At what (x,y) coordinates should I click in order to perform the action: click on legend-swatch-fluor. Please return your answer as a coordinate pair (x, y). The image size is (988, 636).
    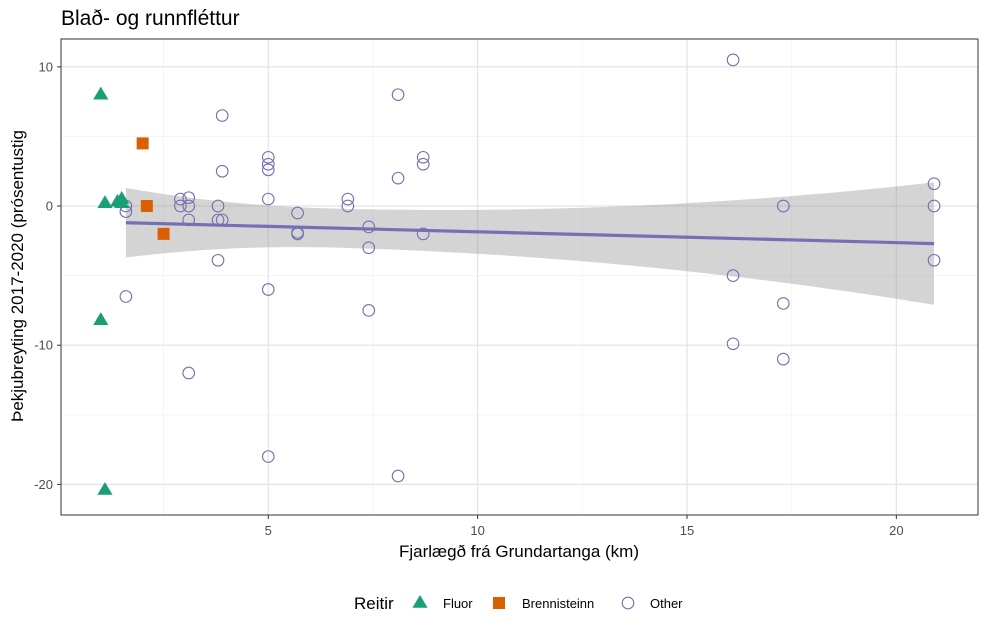
    Looking at the image, I should click on (420, 601).